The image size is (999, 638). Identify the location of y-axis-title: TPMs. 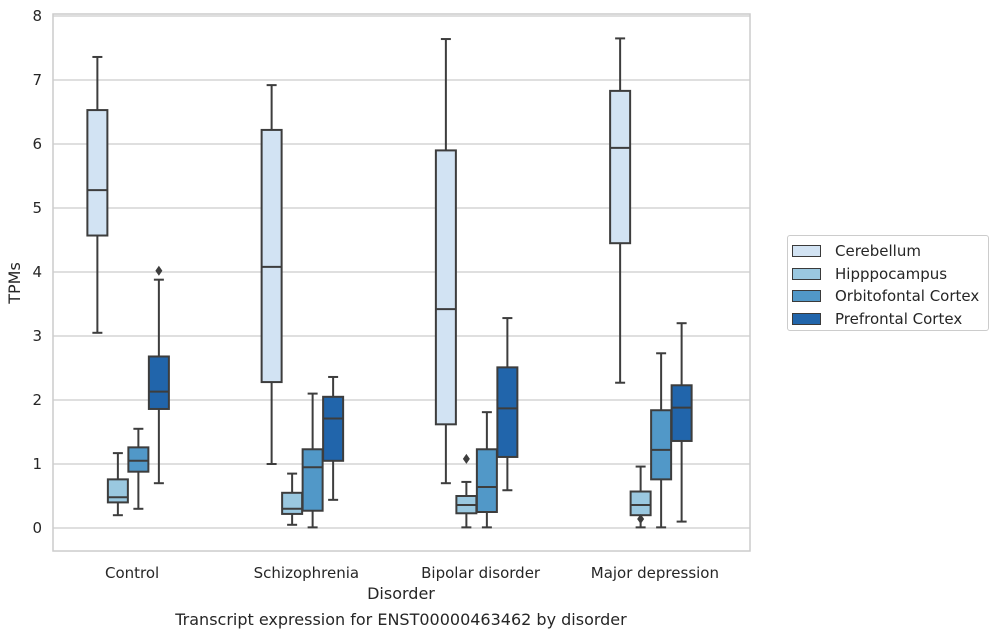
(14, 283).